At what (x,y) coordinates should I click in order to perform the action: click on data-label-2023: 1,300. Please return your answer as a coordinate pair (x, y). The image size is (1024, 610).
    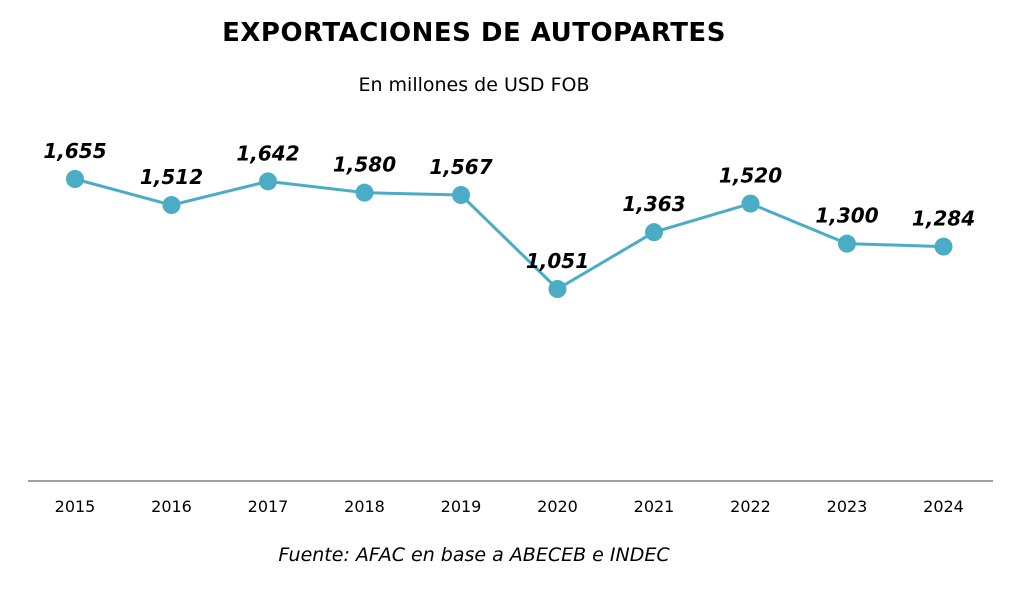
    Looking at the image, I should click on (846, 216).